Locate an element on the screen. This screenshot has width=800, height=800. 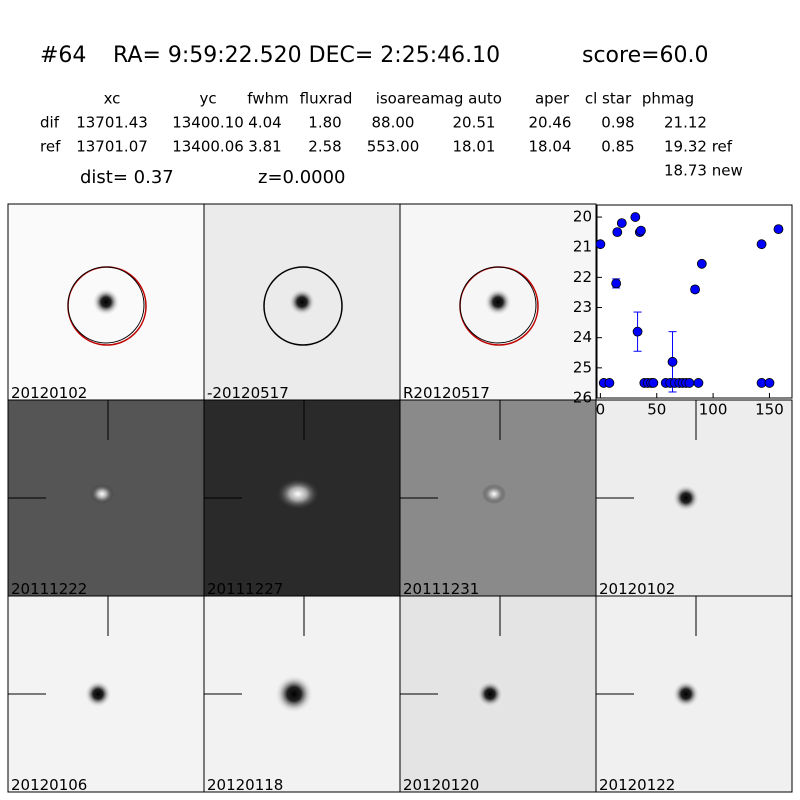
stamp-label: -20120517 is located at coordinates (248, 393).